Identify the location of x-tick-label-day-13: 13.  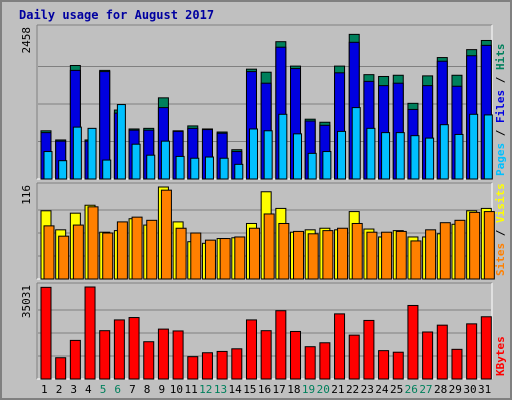
(220, 389).